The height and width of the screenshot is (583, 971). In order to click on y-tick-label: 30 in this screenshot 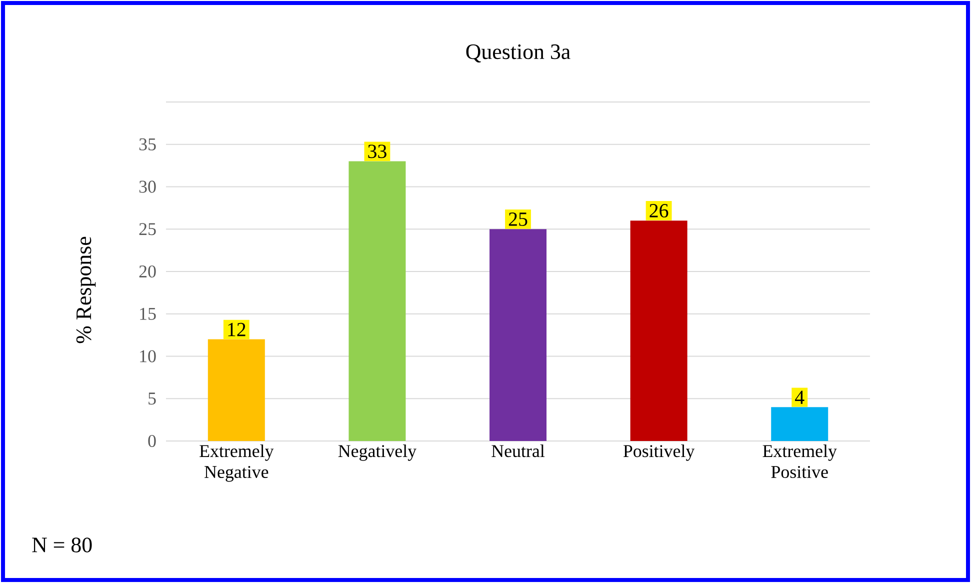, I will do `click(147, 186)`.